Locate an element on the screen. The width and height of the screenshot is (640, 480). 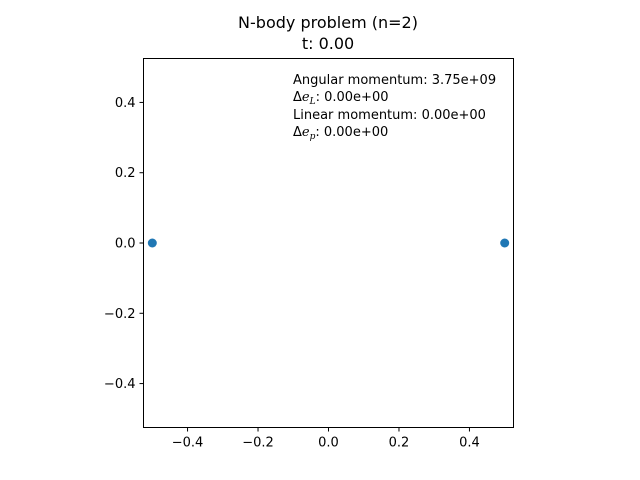
y-tick-label: −0.4 is located at coordinates (120, 384).